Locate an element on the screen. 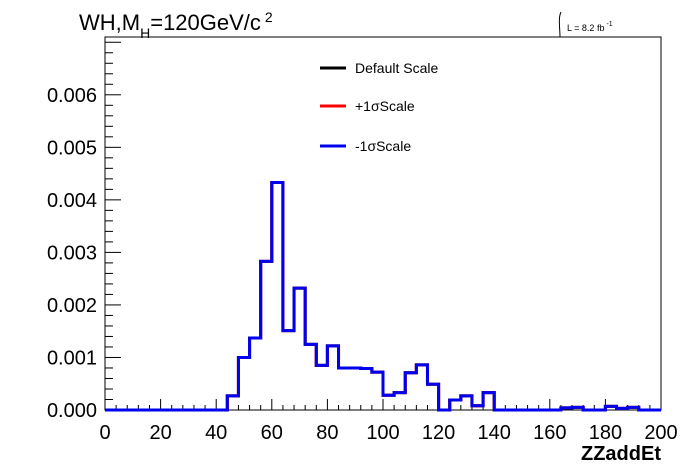  y-tick-label: 0.002 is located at coordinates (72, 306).